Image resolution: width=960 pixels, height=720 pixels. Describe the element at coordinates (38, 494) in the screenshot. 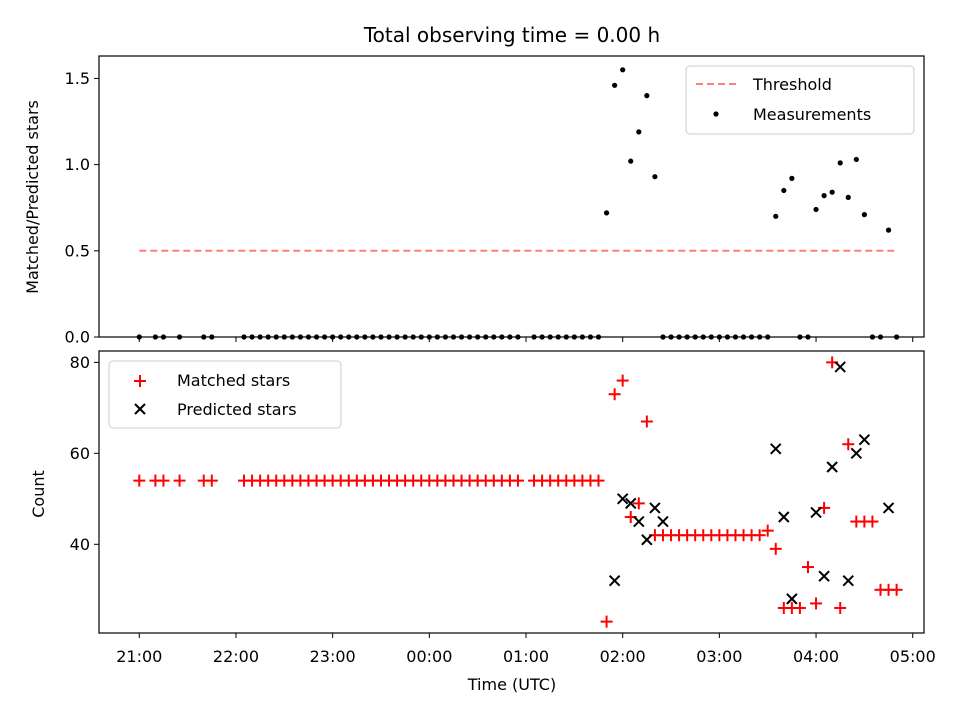

I see `count-y-axis-label: Count` at that location.